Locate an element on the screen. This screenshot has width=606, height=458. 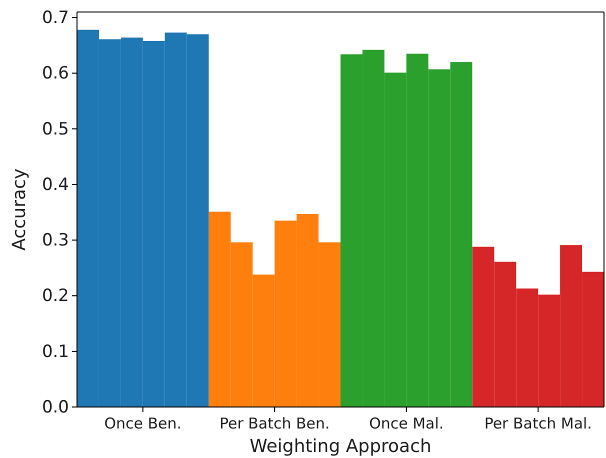
y-tick-label: 0.4 is located at coordinates (55, 184).